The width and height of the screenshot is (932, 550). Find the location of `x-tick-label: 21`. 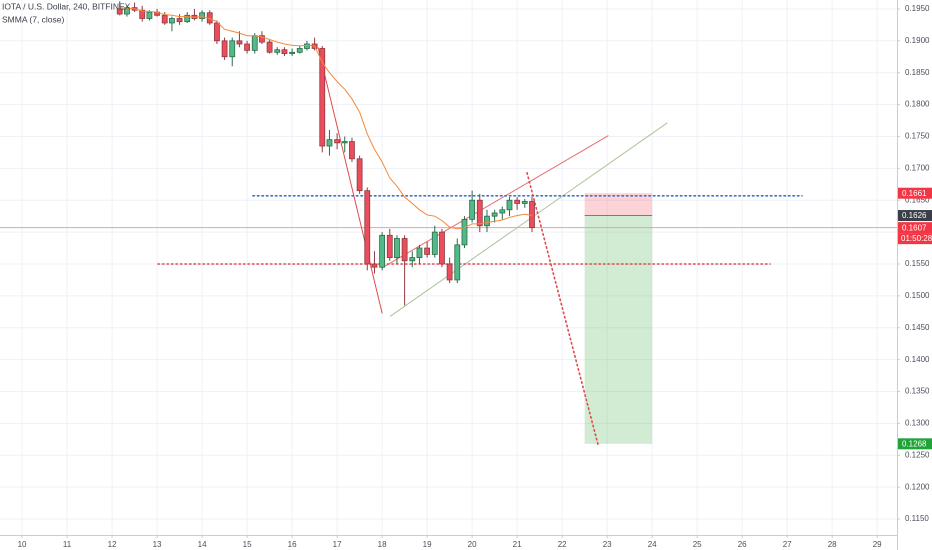

x-tick-label: 21 is located at coordinates (517, 544).